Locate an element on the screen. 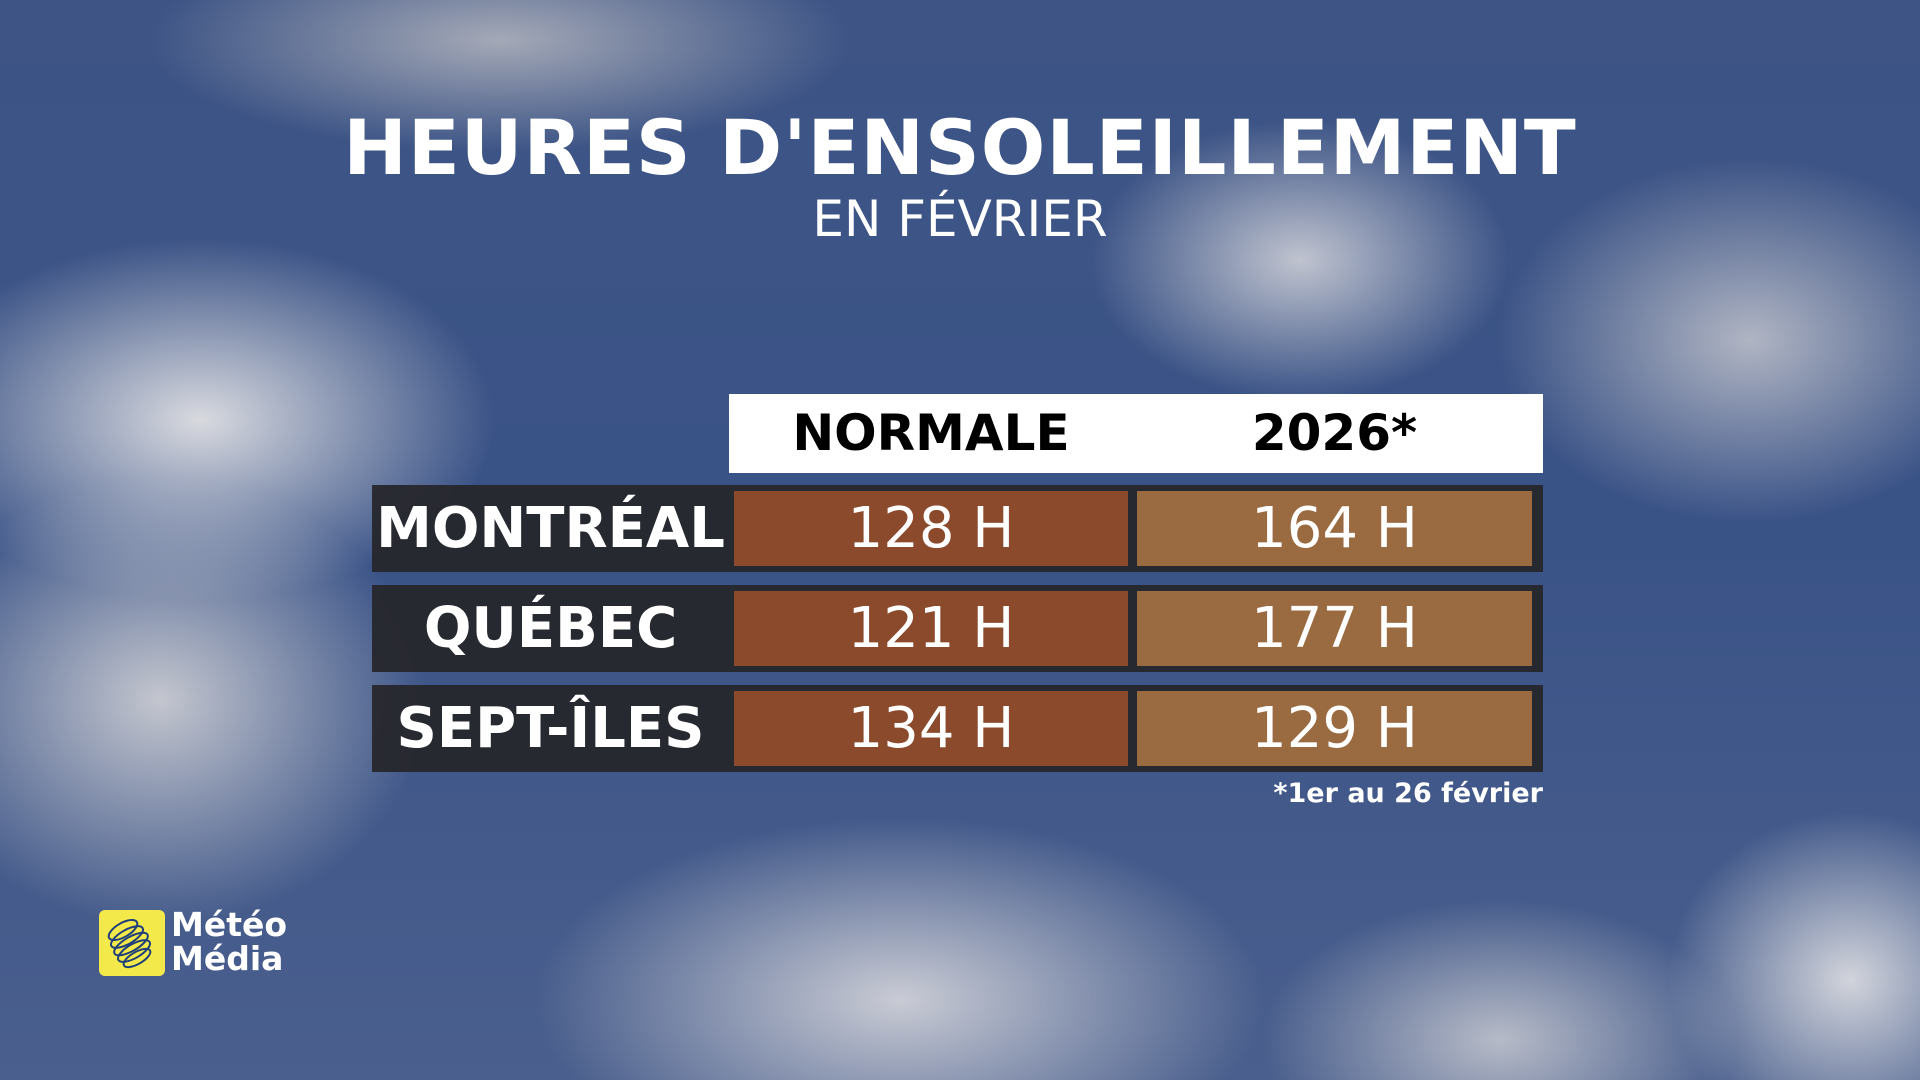 This screenshot has height=1080, width=1920. logo-wordmark: Météo Média is located at coordinates (229, 942).